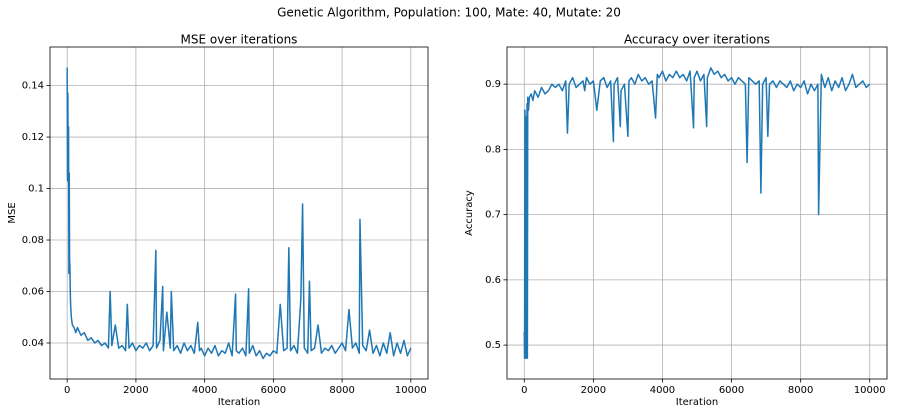 The height and width of the screenshot is (414, 898). Describe the element at coordinates (469, 213) in the screenshot. I see `y-axis-label: Accuracy` at that location.